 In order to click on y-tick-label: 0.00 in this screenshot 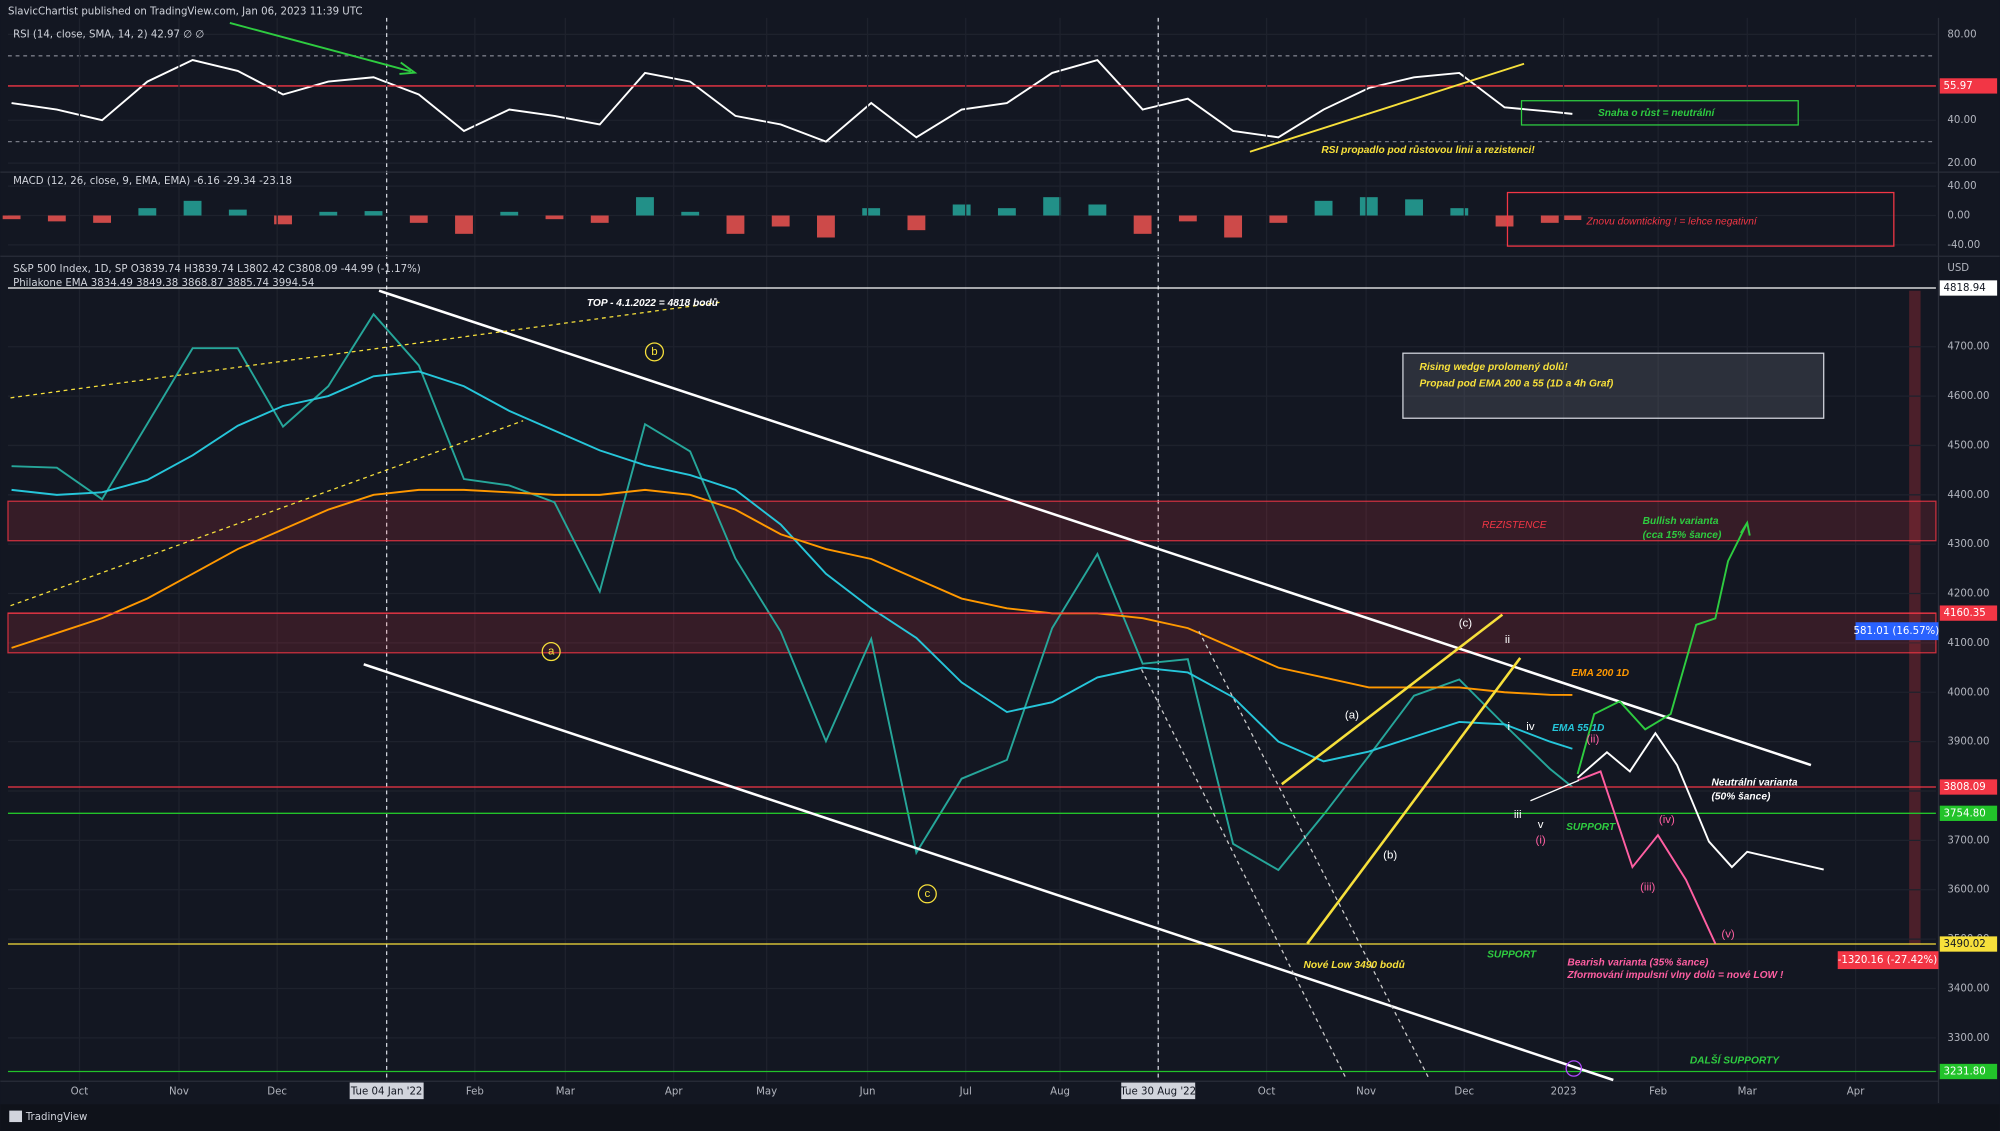, I will do `click(1958, 215)`.